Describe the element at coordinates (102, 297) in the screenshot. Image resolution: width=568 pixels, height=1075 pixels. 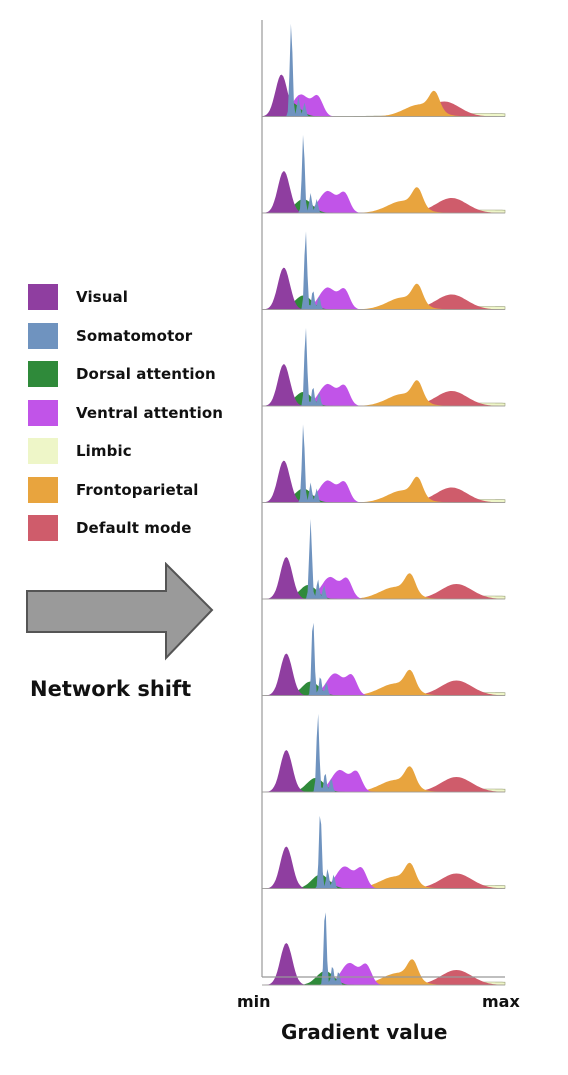
I see `legend-label: Visual` at that location.